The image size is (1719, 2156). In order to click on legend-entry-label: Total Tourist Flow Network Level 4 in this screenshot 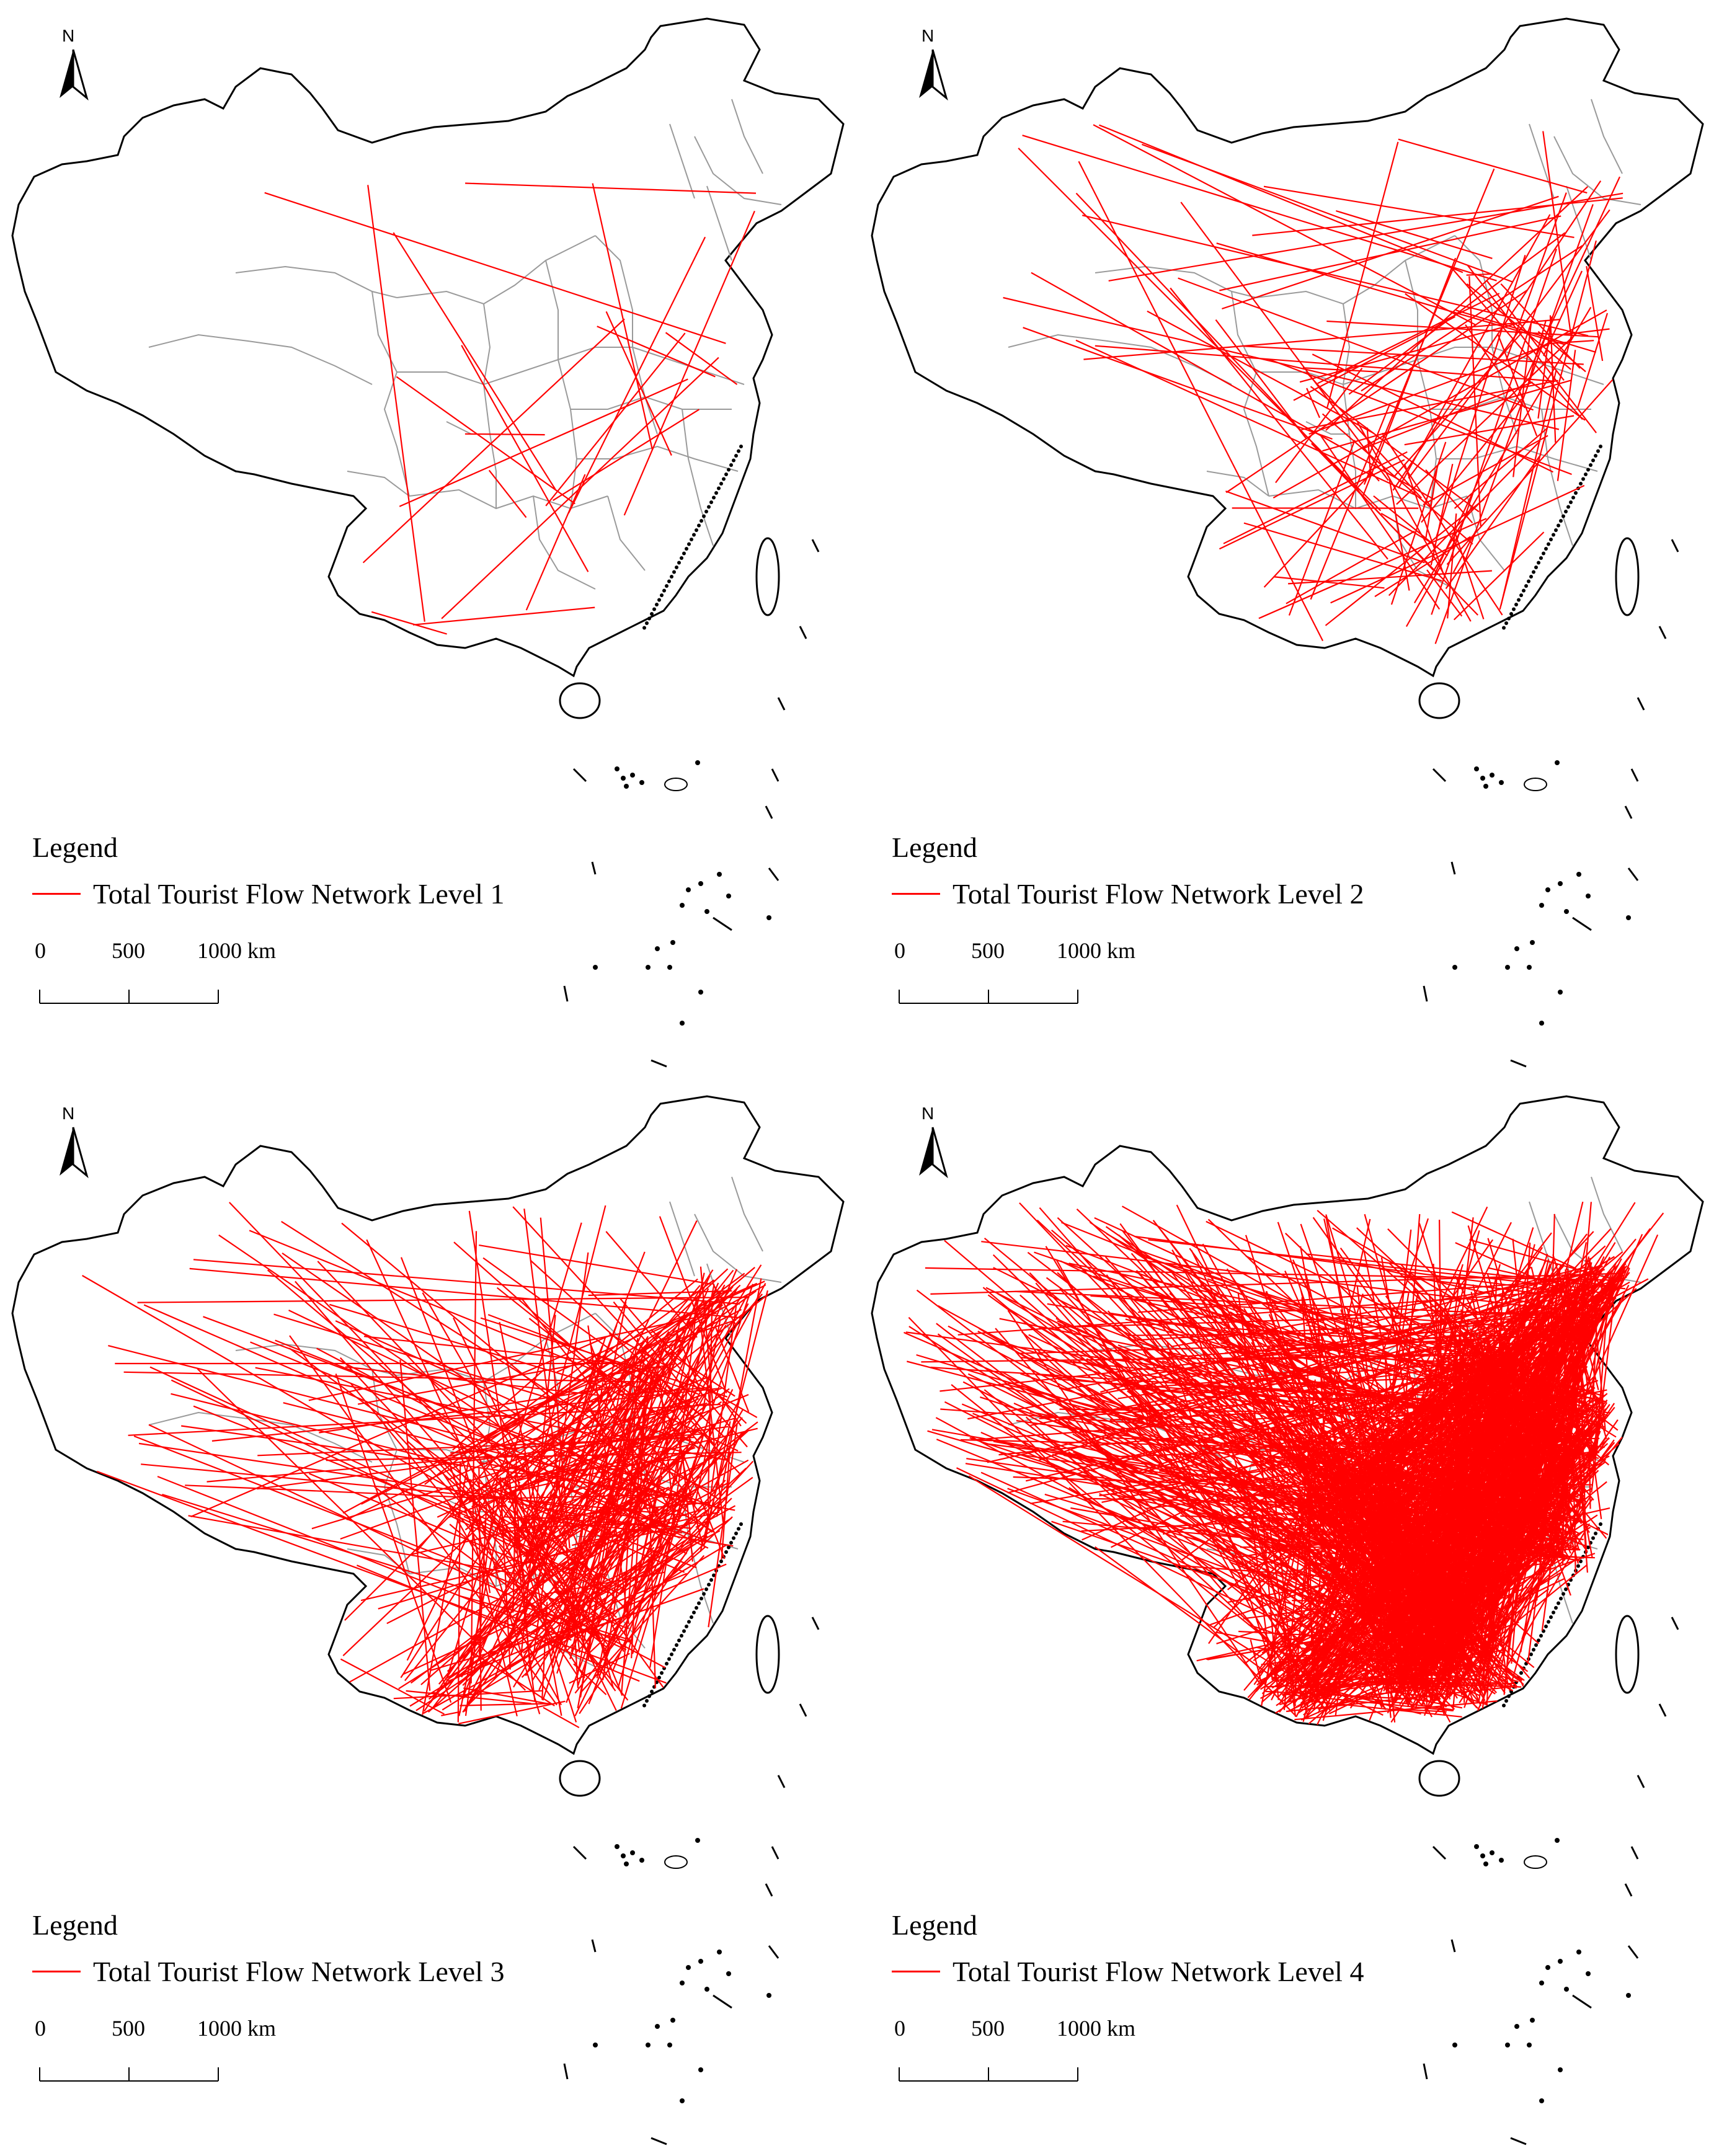, I will do `click(1158, 1972)`.